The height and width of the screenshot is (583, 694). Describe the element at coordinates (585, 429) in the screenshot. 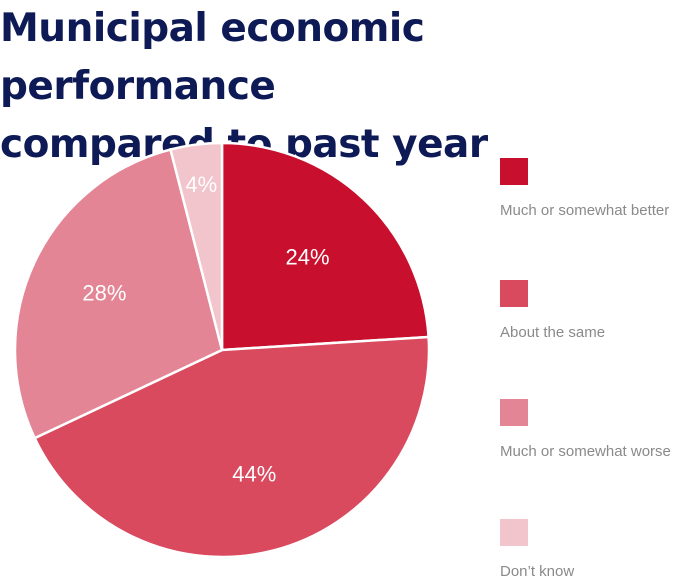

I see `legend-item-much-worse: Much or somewhat worse` at that location.